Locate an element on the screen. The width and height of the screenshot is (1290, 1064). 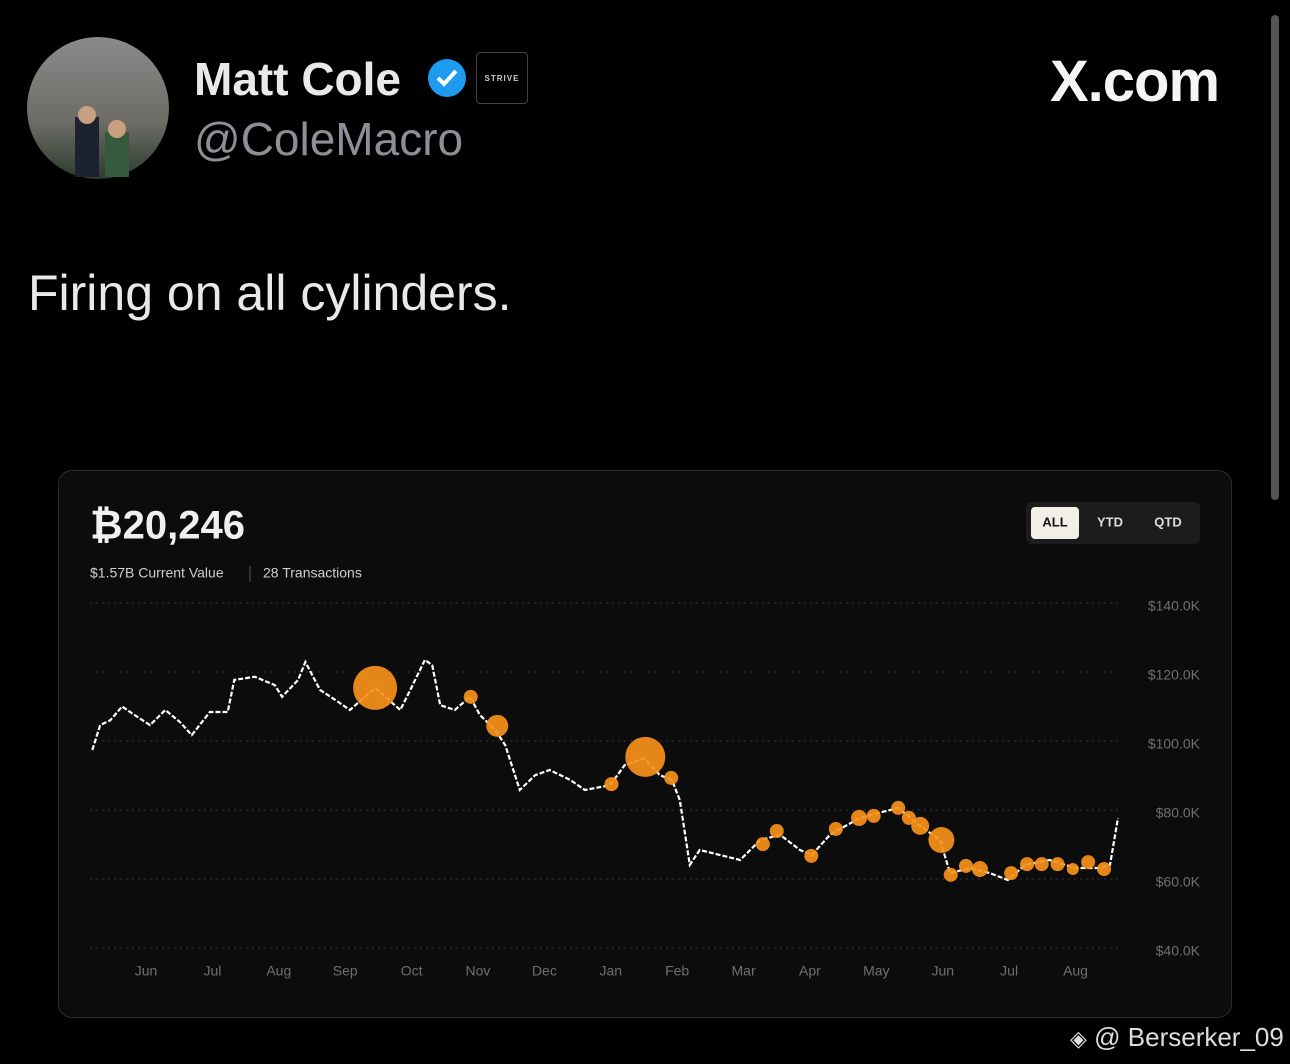
tweet-text: Firing on all cylinders. is located at coordinates (270, 293).